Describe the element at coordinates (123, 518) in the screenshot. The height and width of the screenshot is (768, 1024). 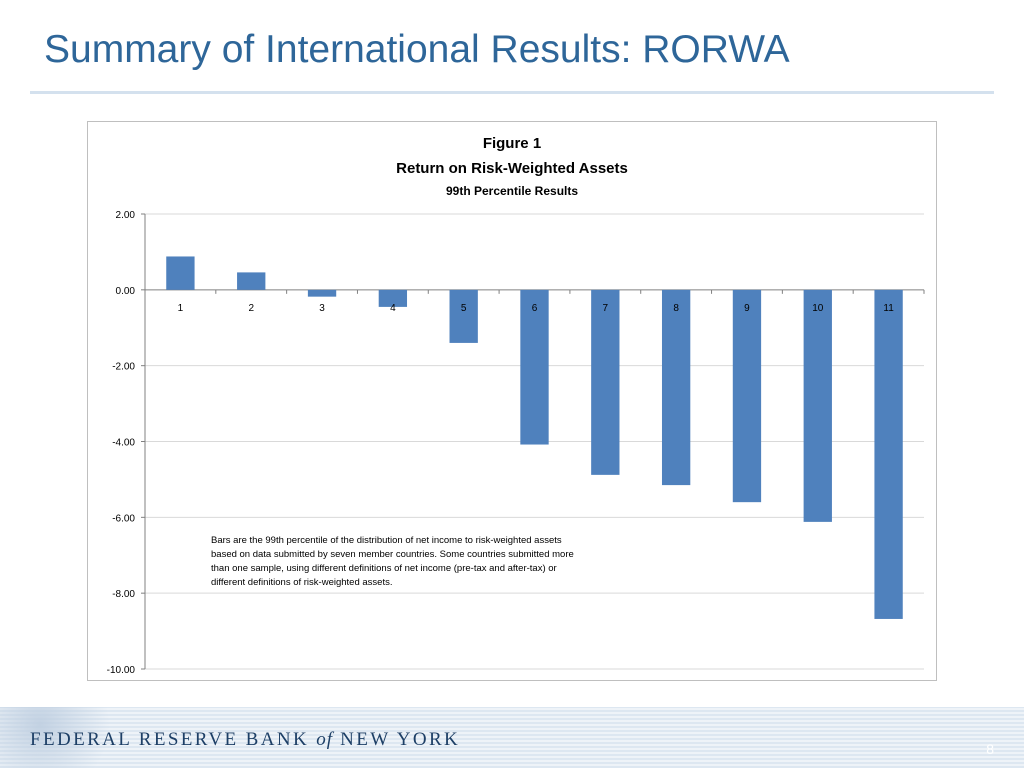
I see `y-tick-label: -6.00` at that location.